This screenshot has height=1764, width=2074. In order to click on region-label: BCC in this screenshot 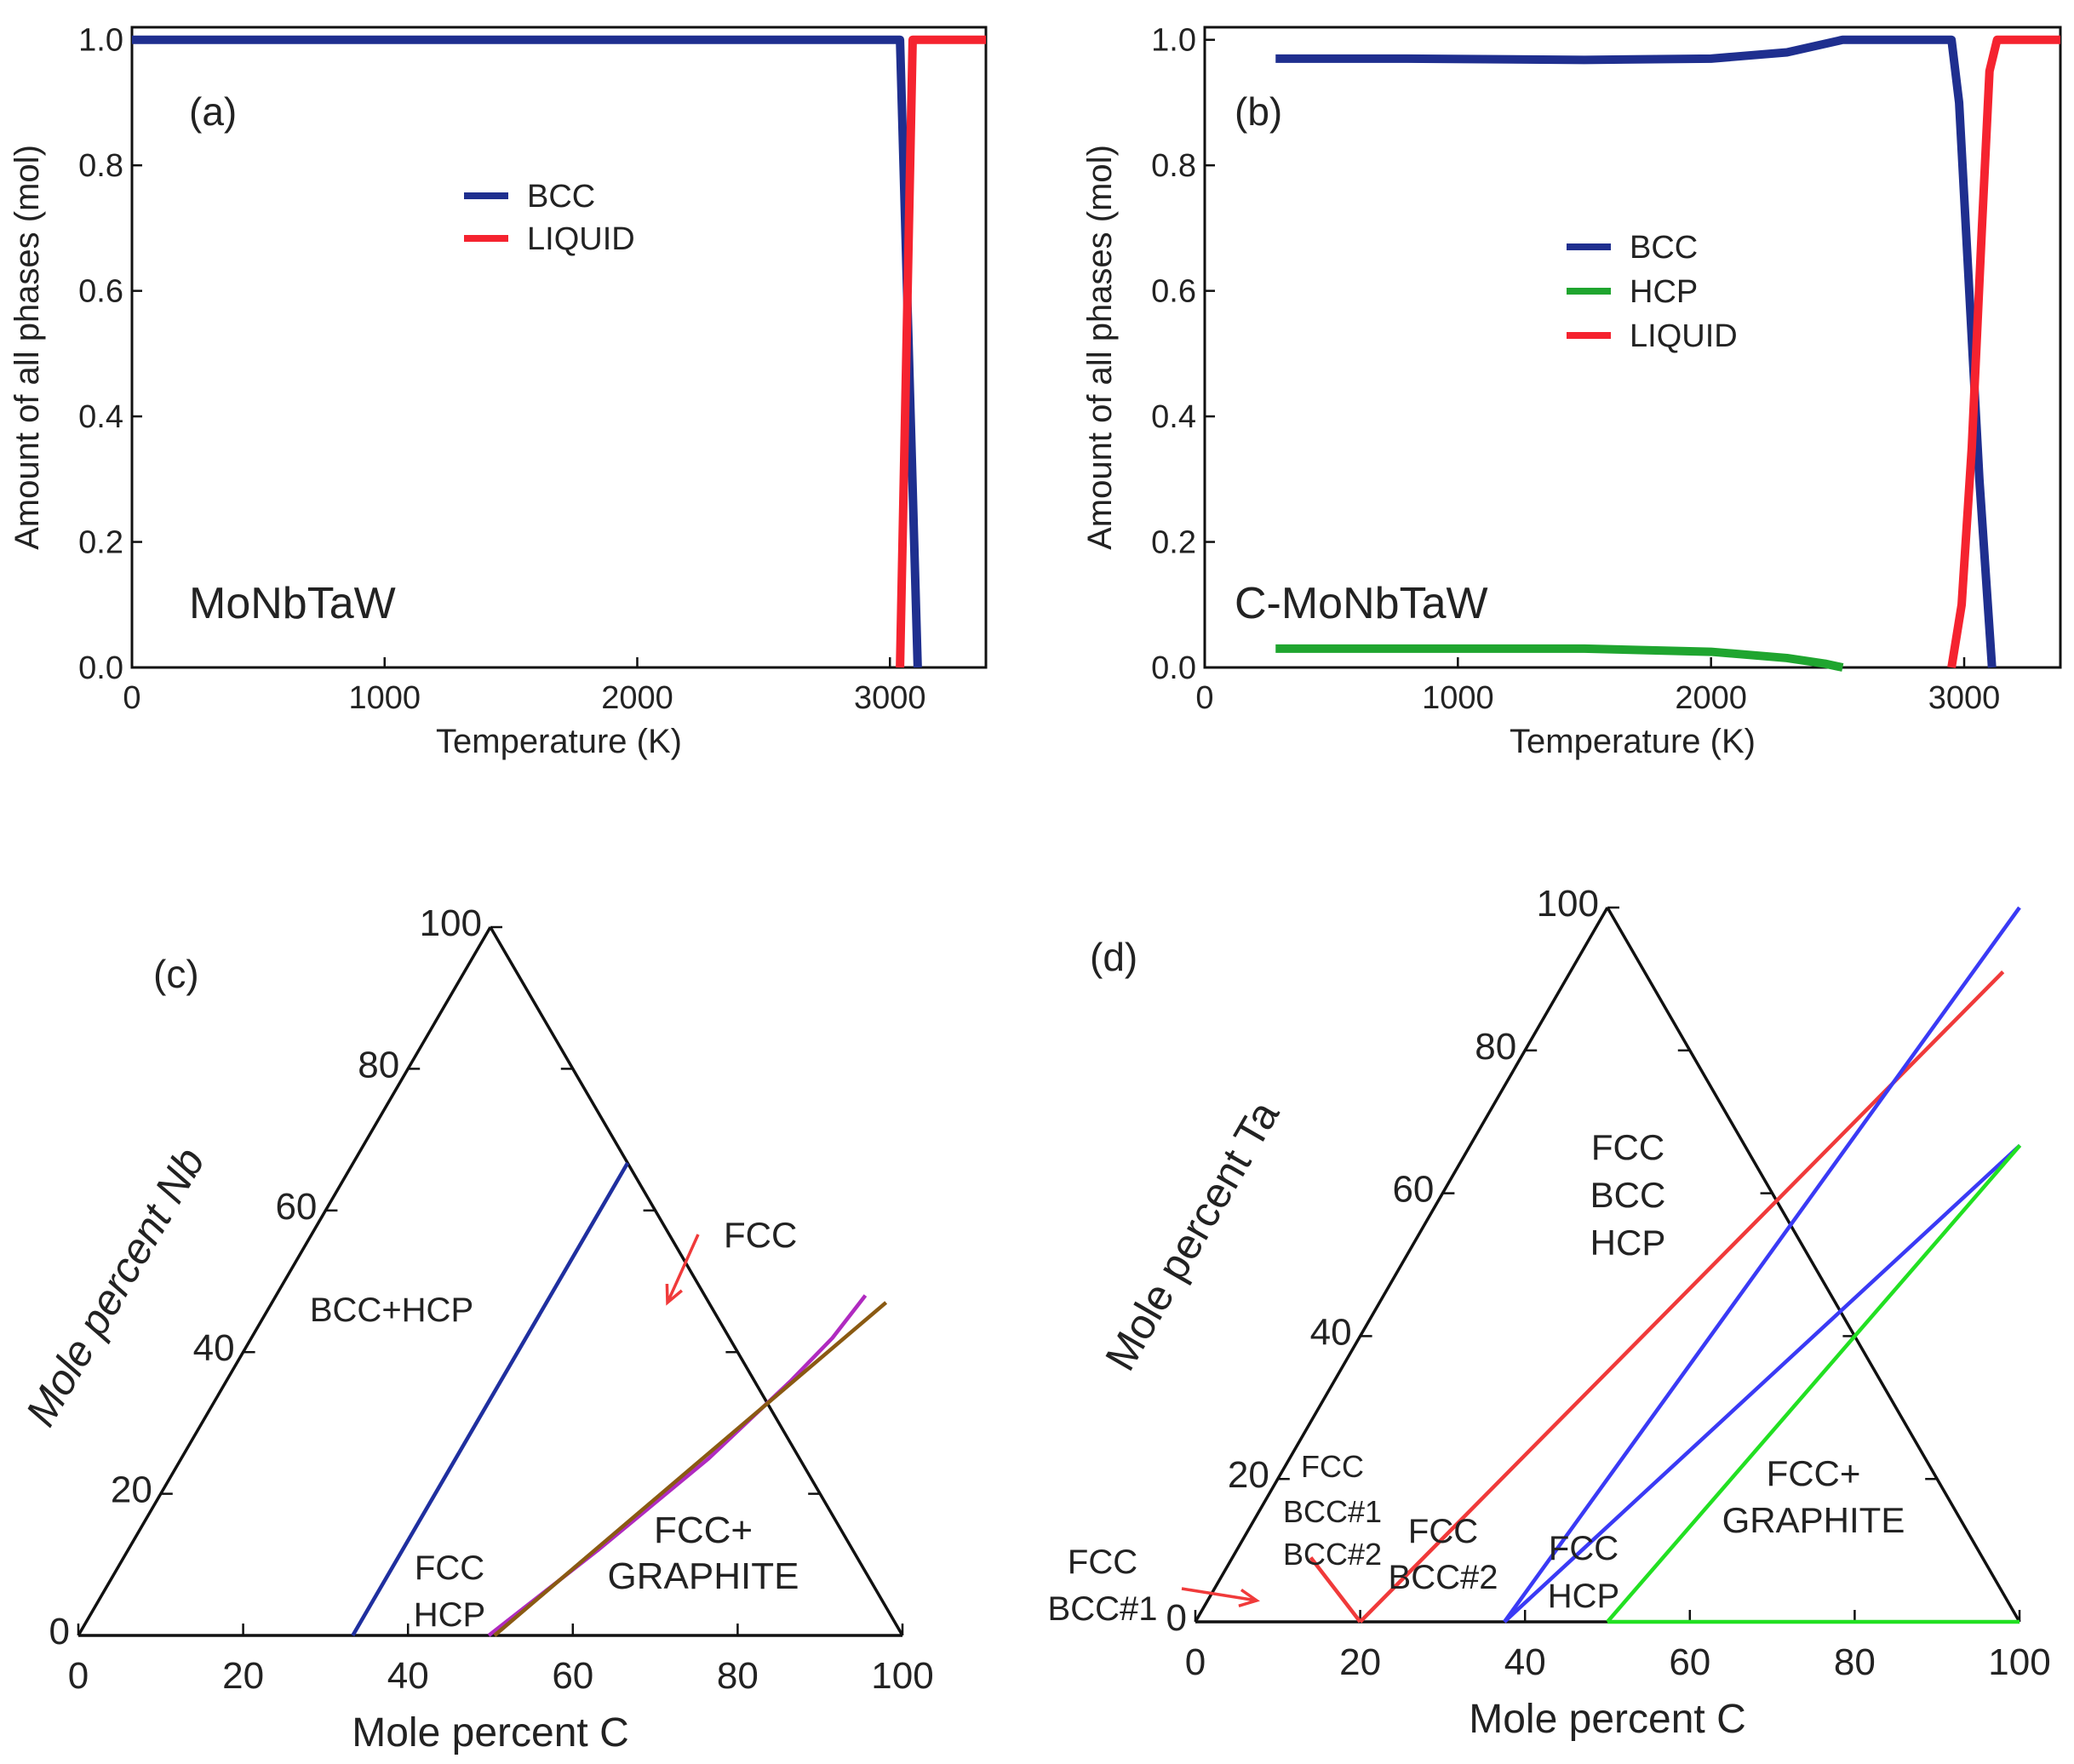, I will do `click(1628, 1195)`.